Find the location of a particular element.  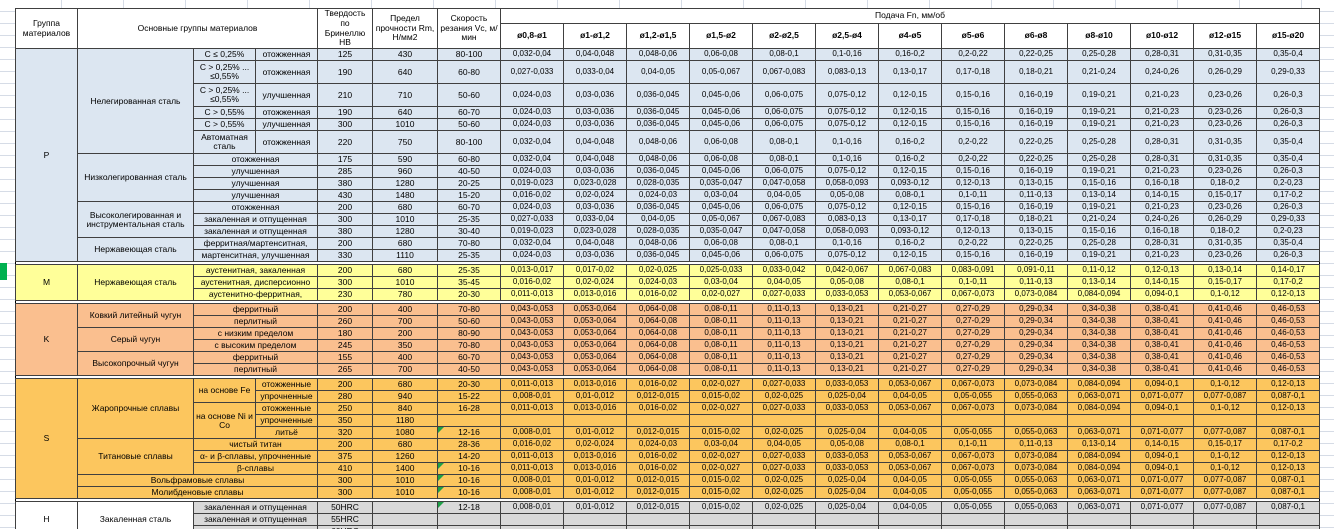

feed-value-cell: 0,19-0,21 is located at coordinates (1099, 256).